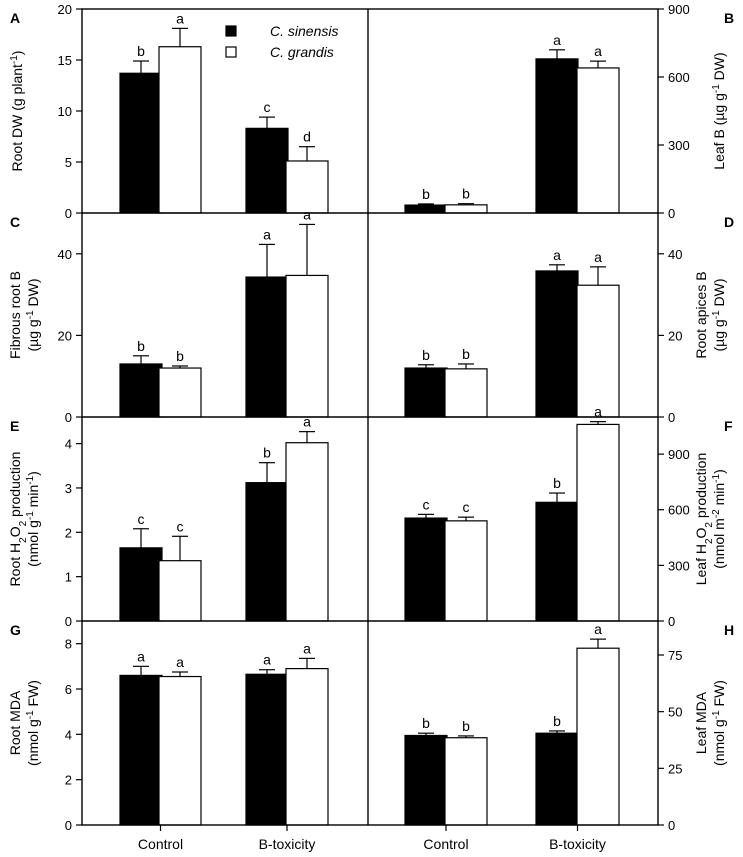  Describe the element at coordinates (719, 131) in the screenshot. I see `label-run: Leaf B (µg g` at that location.